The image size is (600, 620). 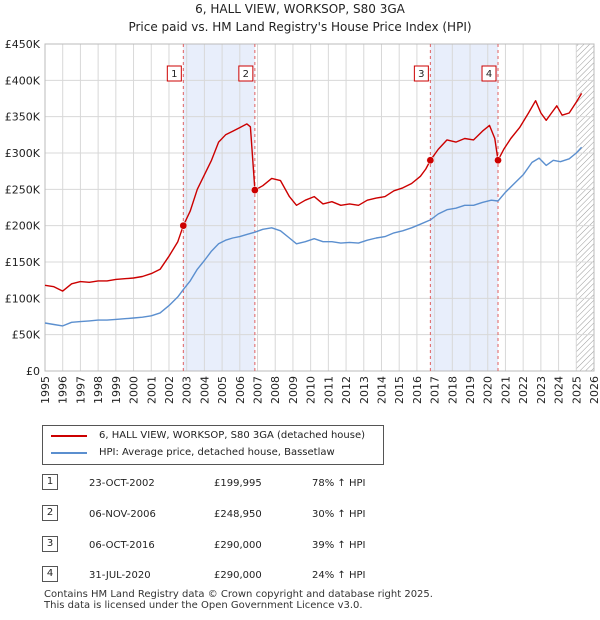 What do you see at coordinates (116, 390) in the screenshot?
I see `x-tick-label: 1999` at bounding box center [116, 390].